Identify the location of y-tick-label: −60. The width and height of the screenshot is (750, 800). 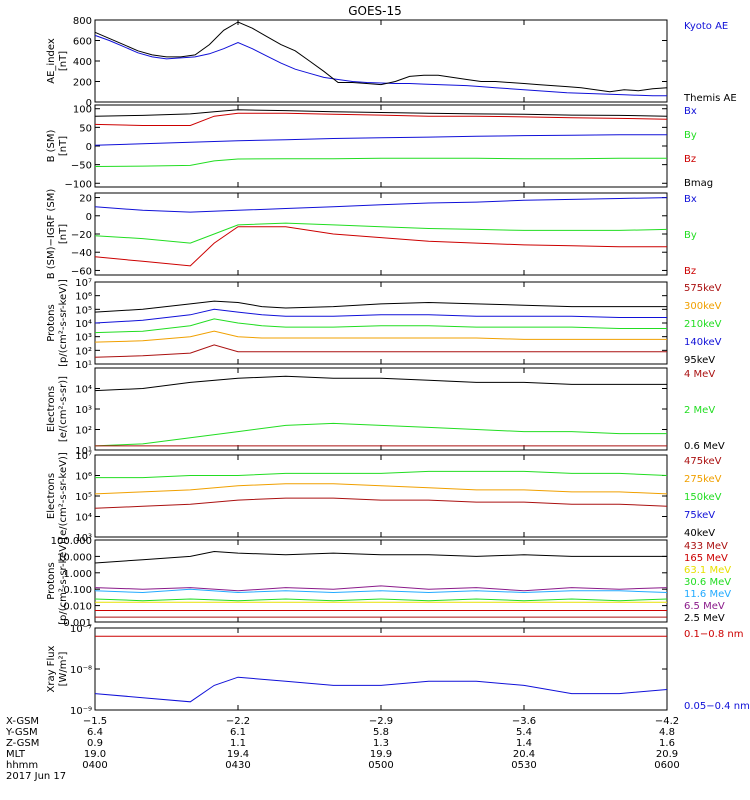
(81, 271).